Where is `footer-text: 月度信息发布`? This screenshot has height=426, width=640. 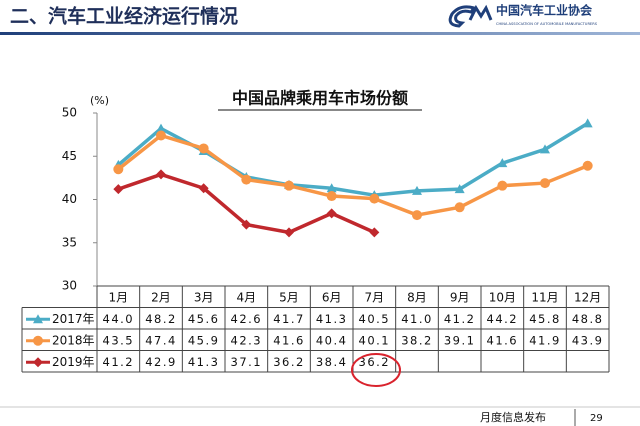
footer-text: 月度信息发布 is located at coordinates (513, 417).